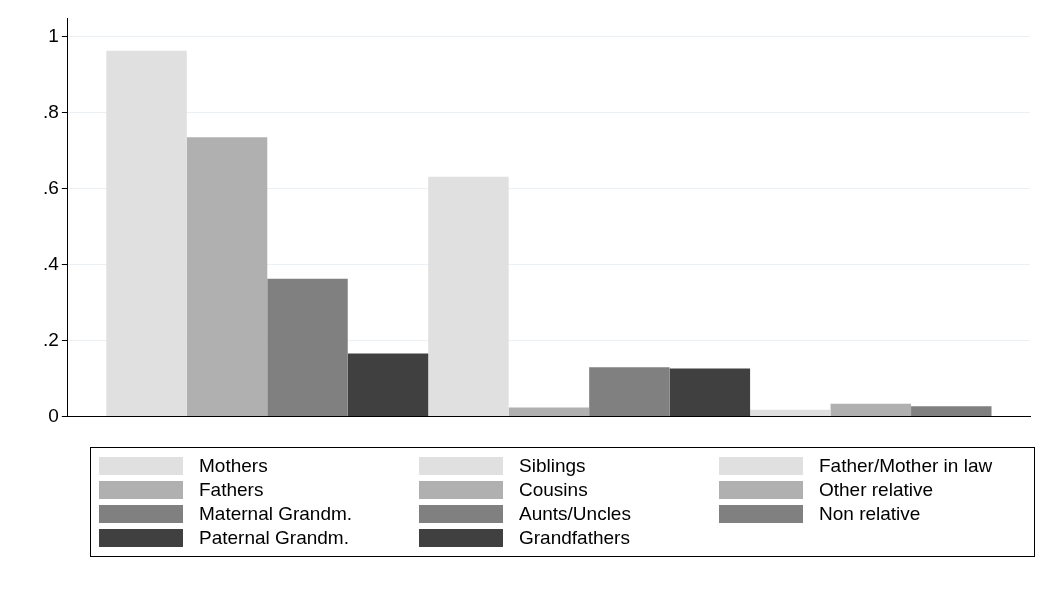 The height and width of the screenshot is (596, 1044). What do you see at coordinates (876, 490) in the screenshot?
I see `legend-label: Other relative` at bounding box center [876, 490].